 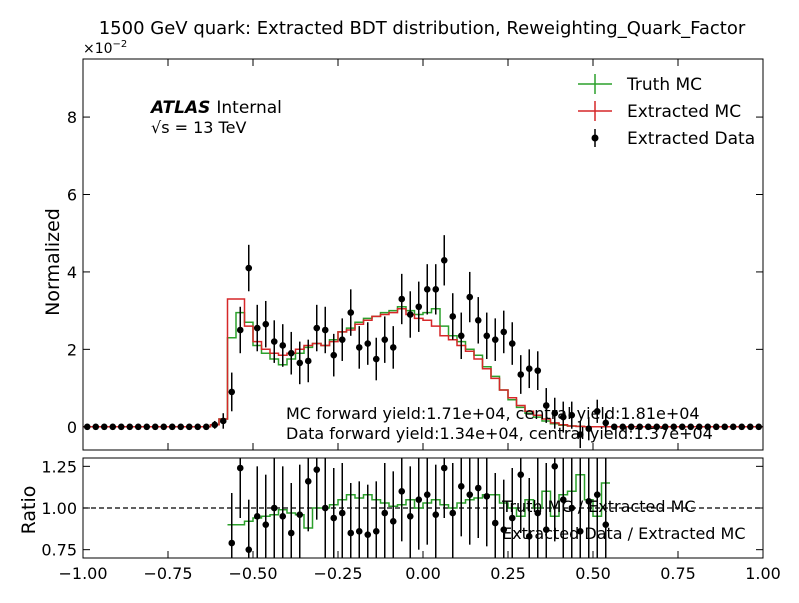 What do you see at coordinates (593, 573) in the screenshot?
I see `xtick-label: 0.50` at bounding box center [593, 573].